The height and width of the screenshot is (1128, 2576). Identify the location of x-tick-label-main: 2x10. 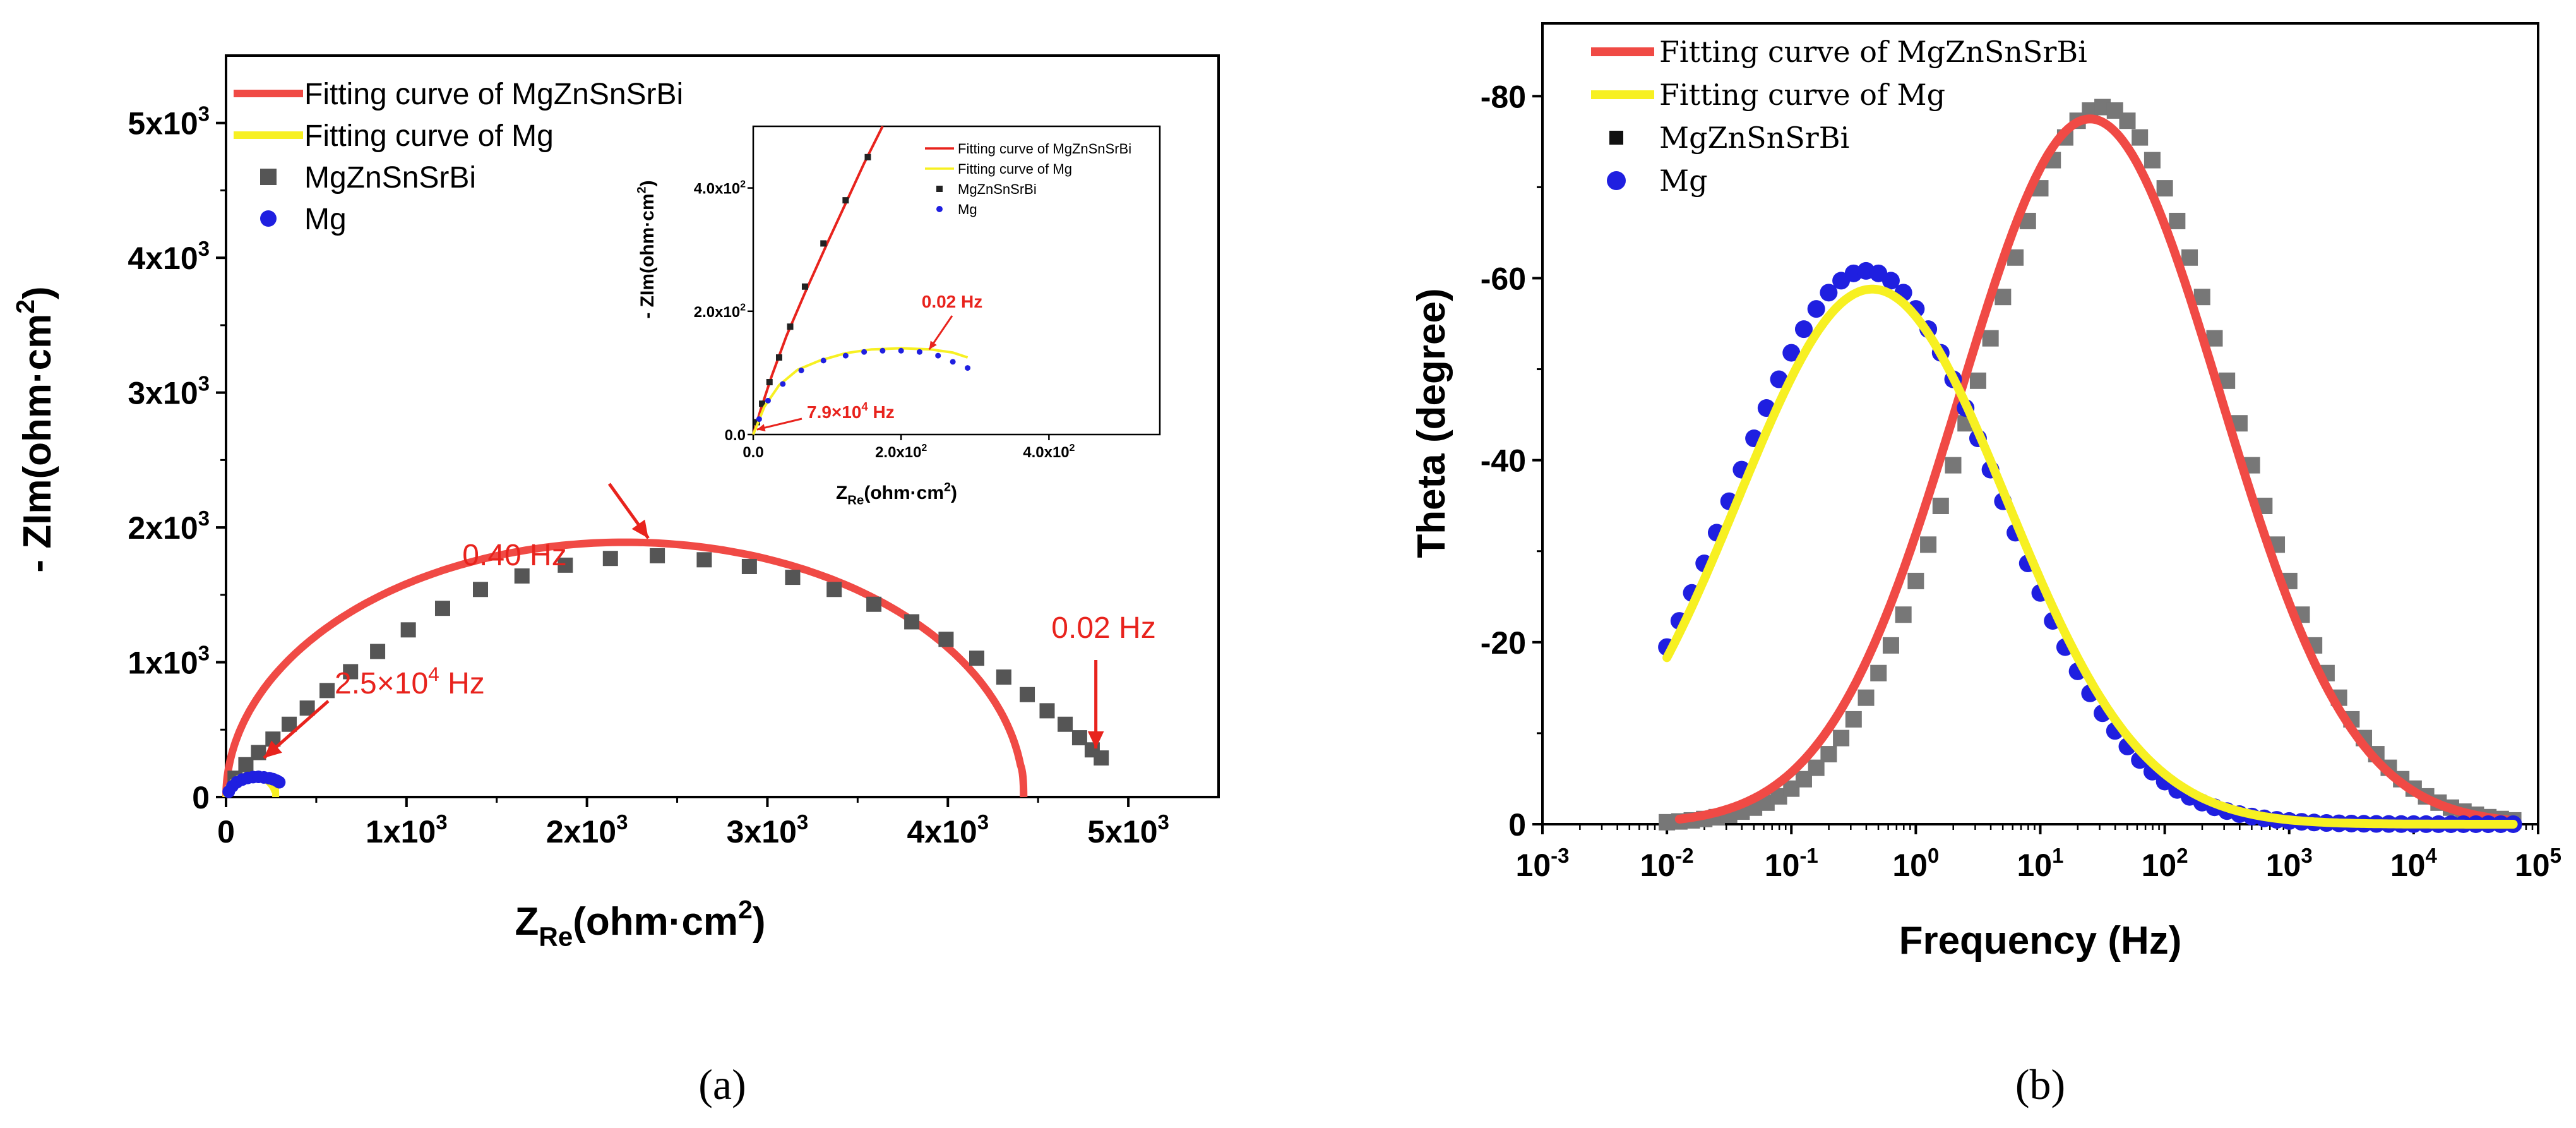
(581, 831).